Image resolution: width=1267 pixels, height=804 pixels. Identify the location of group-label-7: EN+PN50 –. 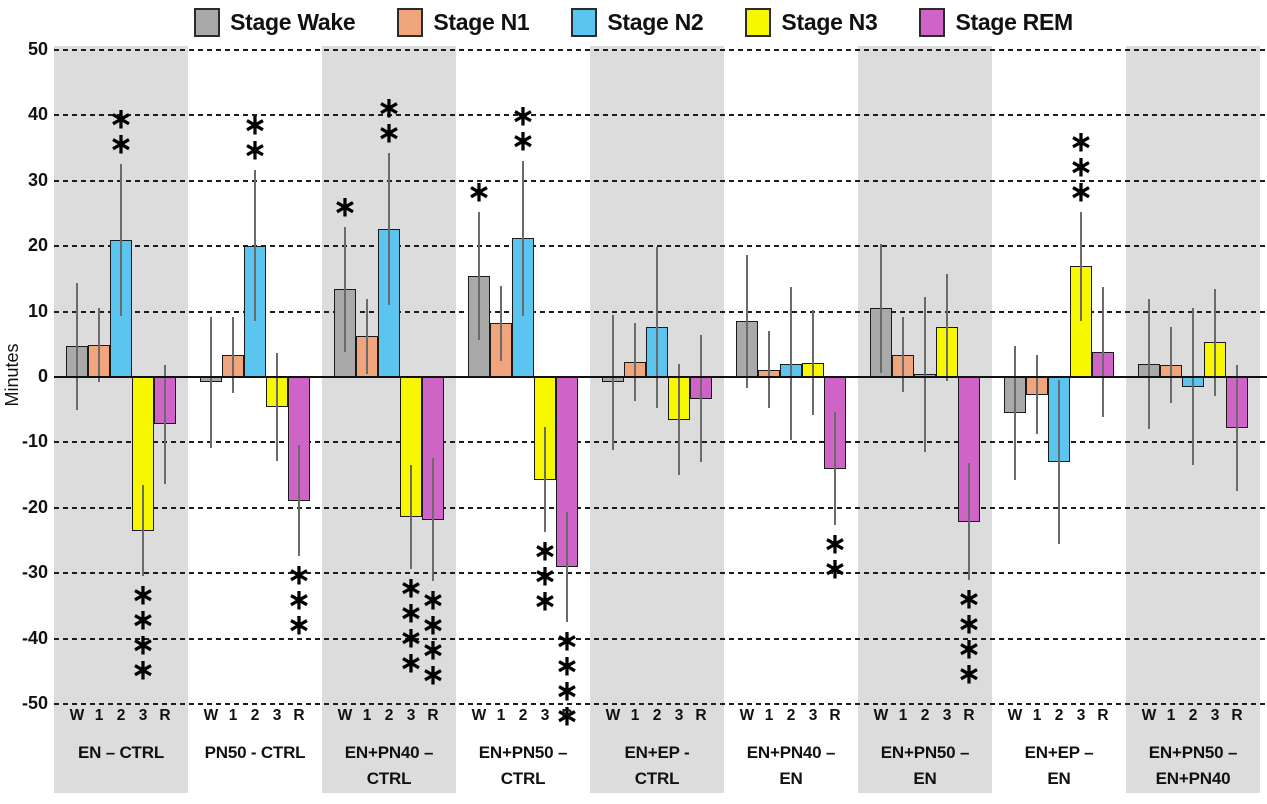
(925, 752).